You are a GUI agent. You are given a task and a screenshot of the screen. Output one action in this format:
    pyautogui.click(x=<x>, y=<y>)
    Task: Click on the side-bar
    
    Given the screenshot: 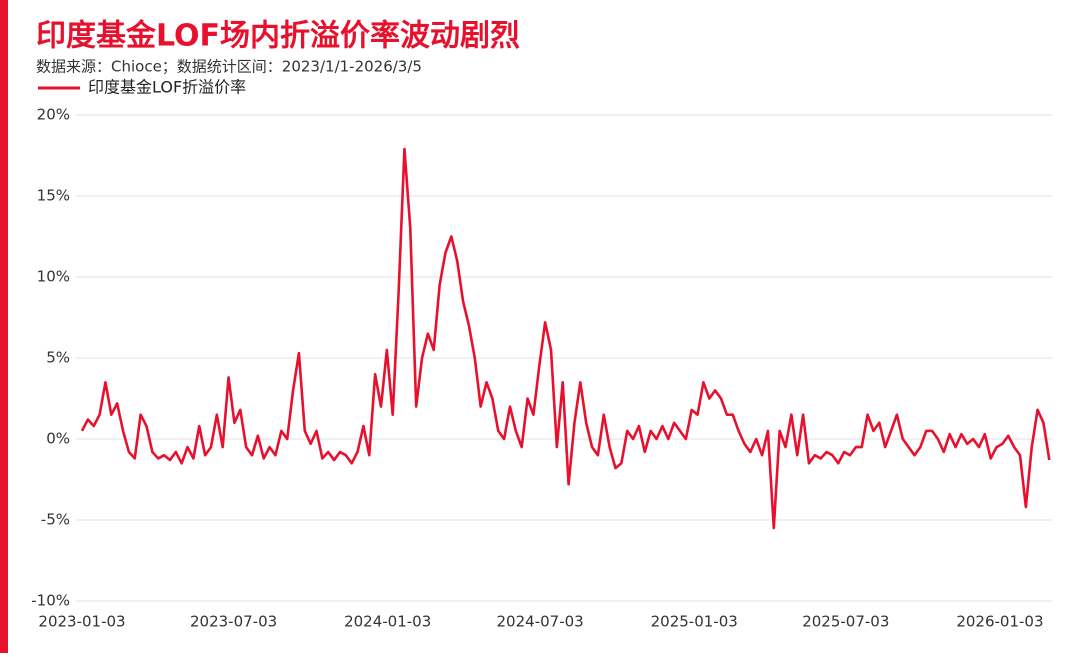 What is the action you would take?
    pyautogui.click(x=4, y=326)
    